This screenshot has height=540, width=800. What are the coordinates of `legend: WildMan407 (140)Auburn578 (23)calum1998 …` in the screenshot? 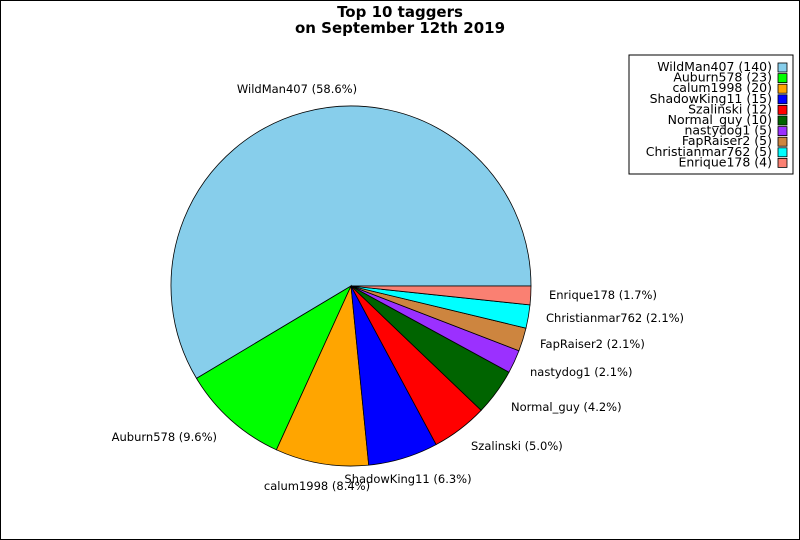 It's located at (711, 114).